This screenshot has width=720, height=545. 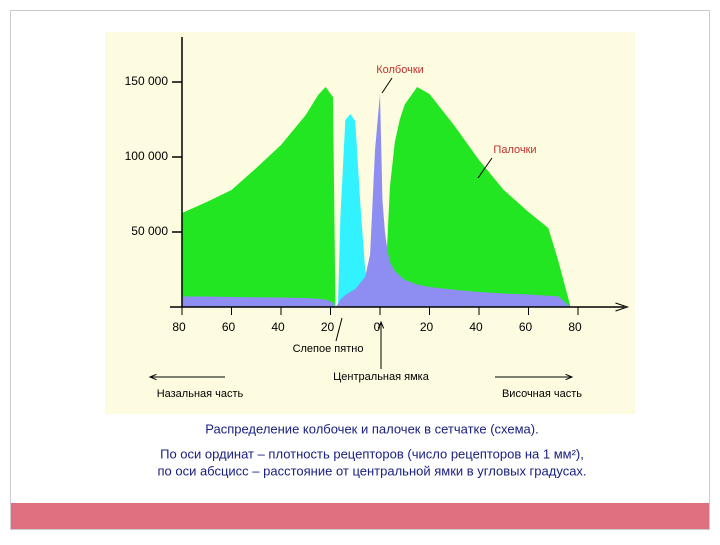 I want to click on annotation: Центральная ямка, so click(x=381, y=377).